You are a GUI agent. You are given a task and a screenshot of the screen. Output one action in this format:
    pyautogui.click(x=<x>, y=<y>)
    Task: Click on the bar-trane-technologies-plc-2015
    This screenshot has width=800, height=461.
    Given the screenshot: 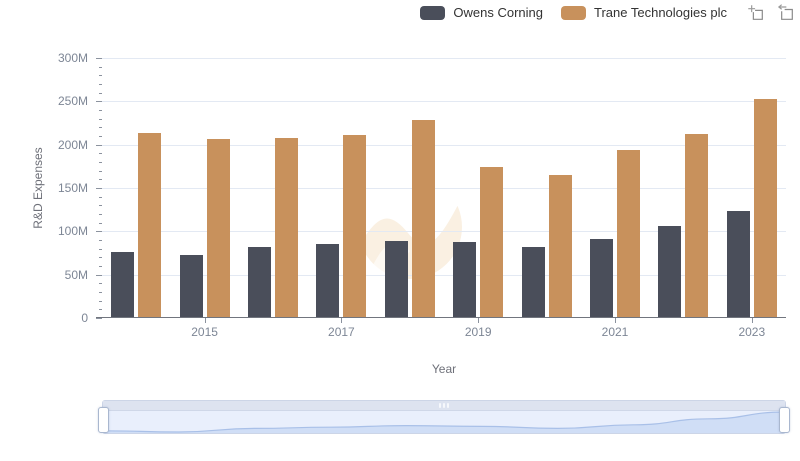 What is the action you would take?
    pyautogui.click(x=218, y=228)
    